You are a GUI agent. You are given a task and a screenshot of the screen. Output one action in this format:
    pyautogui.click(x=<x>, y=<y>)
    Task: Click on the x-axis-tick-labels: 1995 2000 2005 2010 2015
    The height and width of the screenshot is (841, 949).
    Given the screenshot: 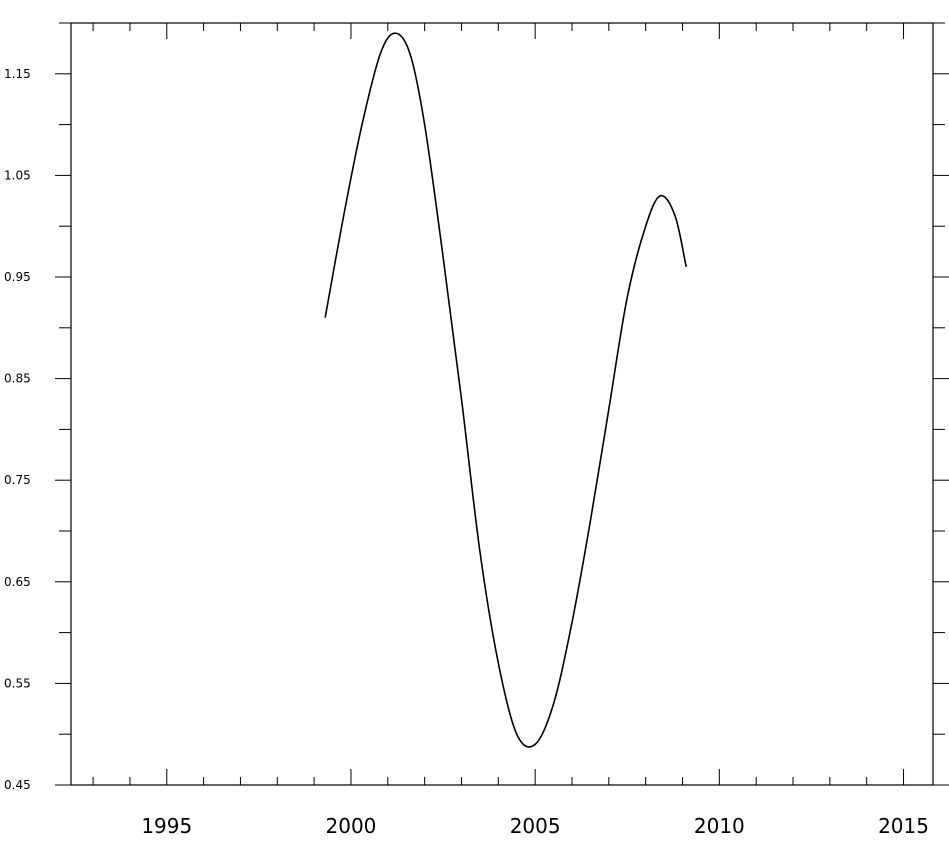 What is the action you would take?
    pyautogui.click(x=535, y=826)
    